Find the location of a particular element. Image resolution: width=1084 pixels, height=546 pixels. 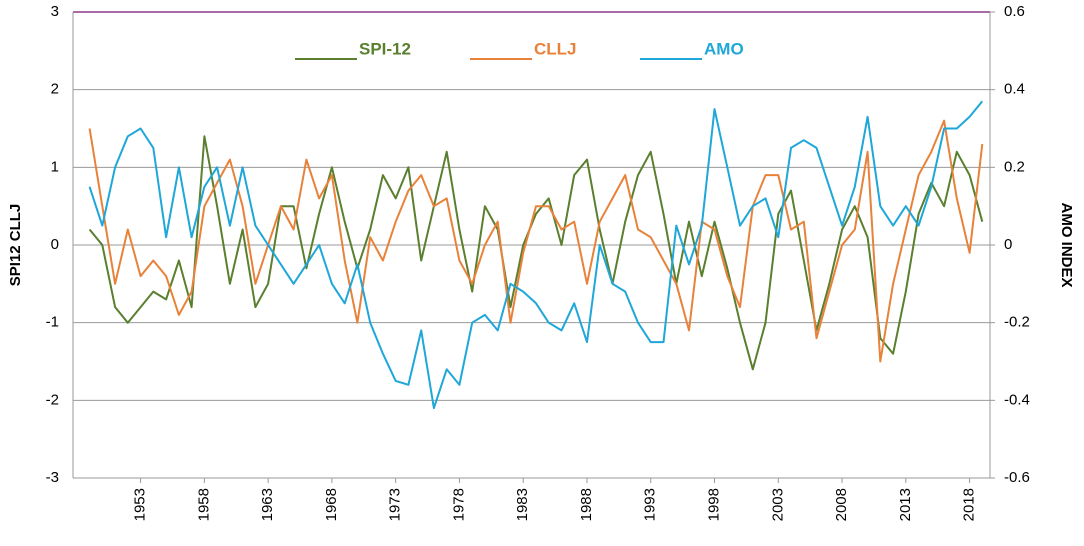

y2-tick-label: 0.4 is located at coordinates (1014, 89).